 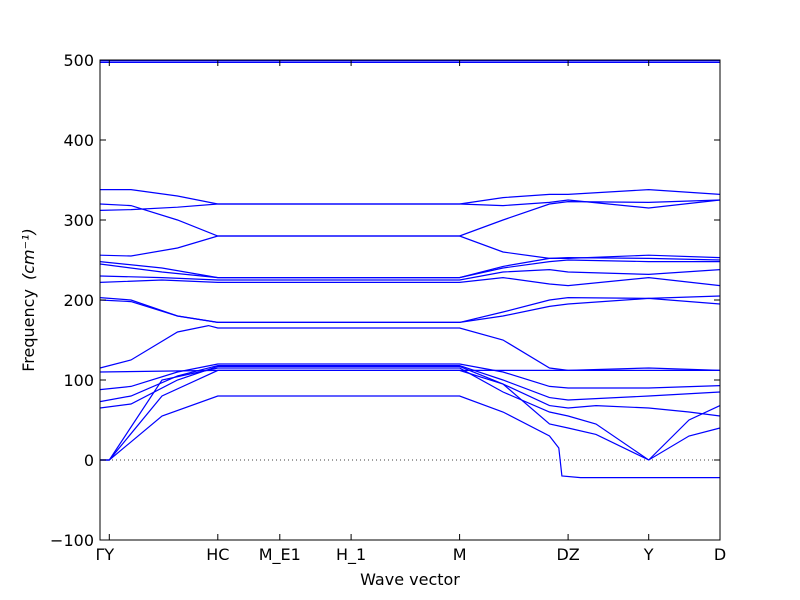 What do you see at coordinates (720, 554) in the screenshot?
I see `x-tick-label: D` at bounding box center [720, 554].